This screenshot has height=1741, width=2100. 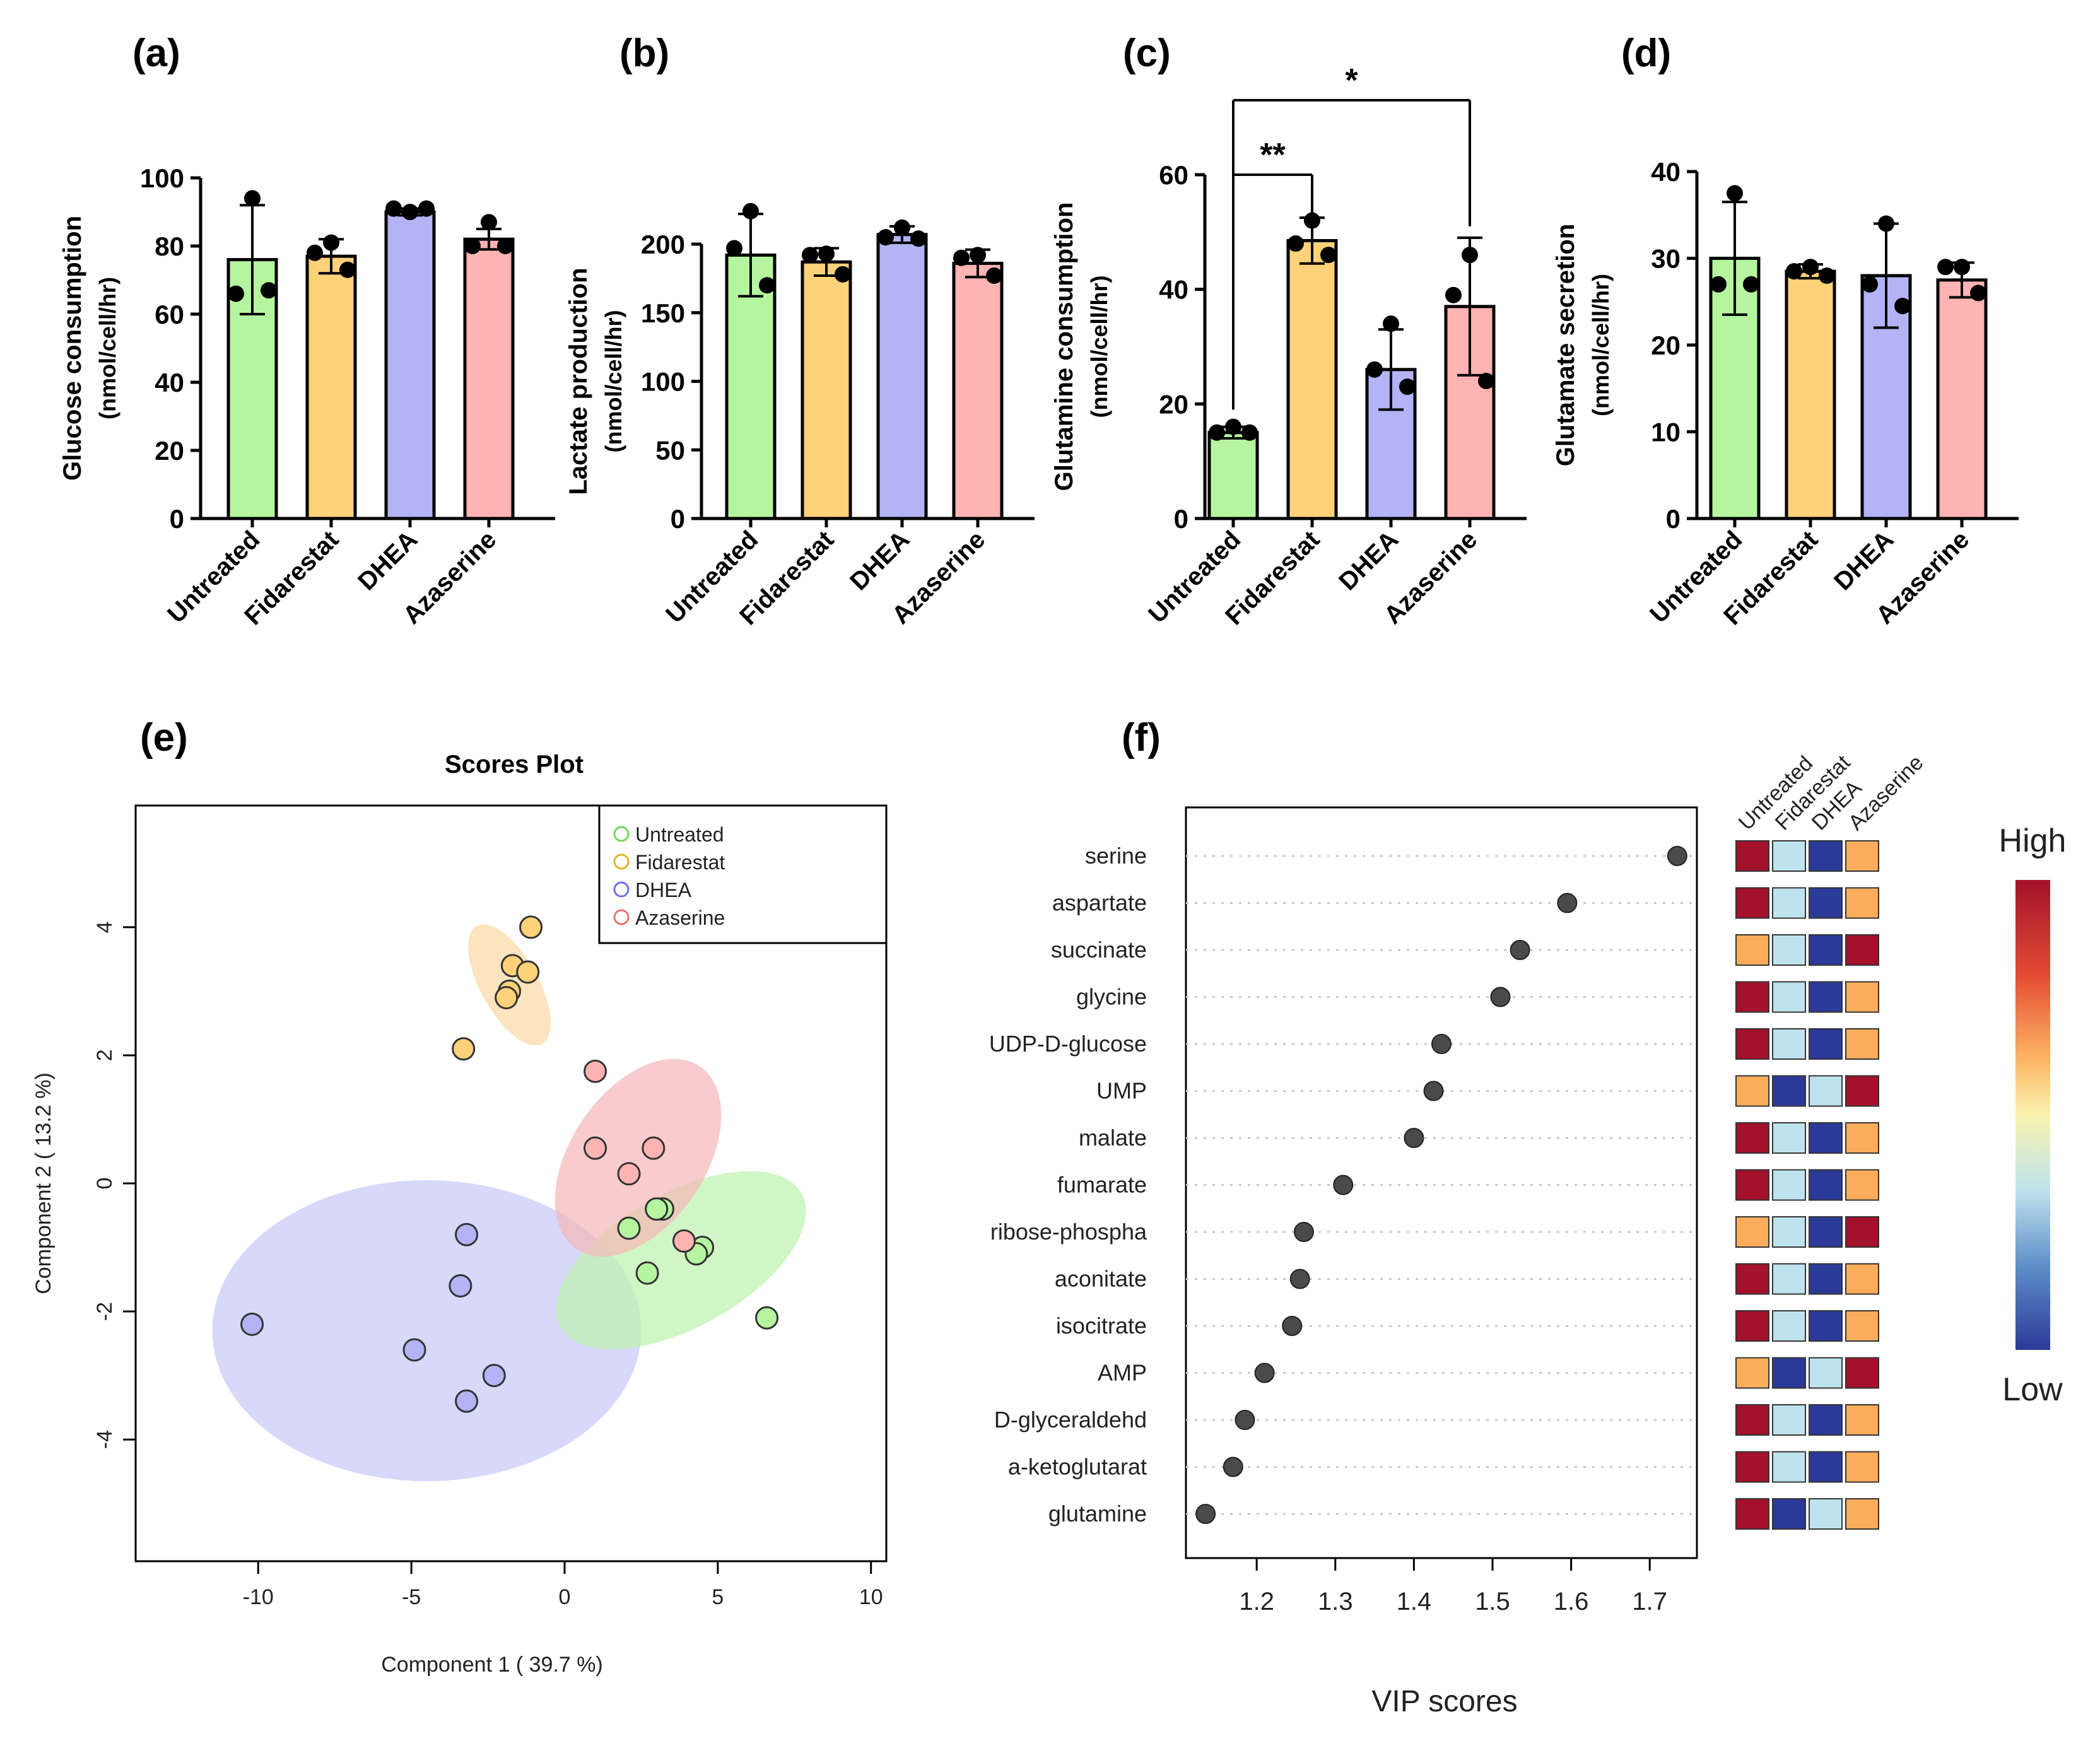 I want to click on scores-plot-title: Scores Plot, so click(x=514, y=764).